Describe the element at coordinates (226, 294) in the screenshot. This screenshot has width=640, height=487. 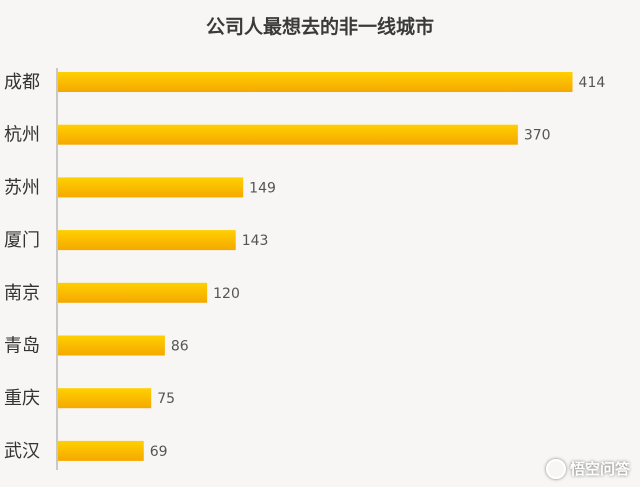
I see `data-label: 120` at that location.